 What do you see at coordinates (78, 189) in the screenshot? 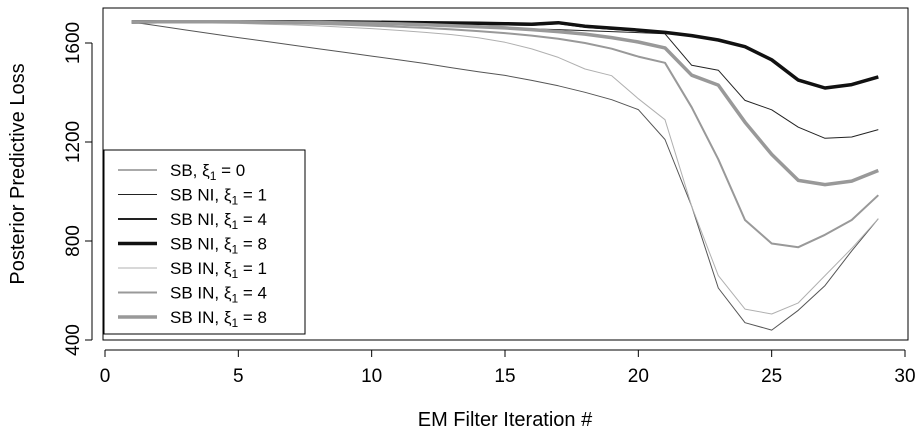
I see `y-axis: 400 800 1200 1600` at bounding box center [78, 189].